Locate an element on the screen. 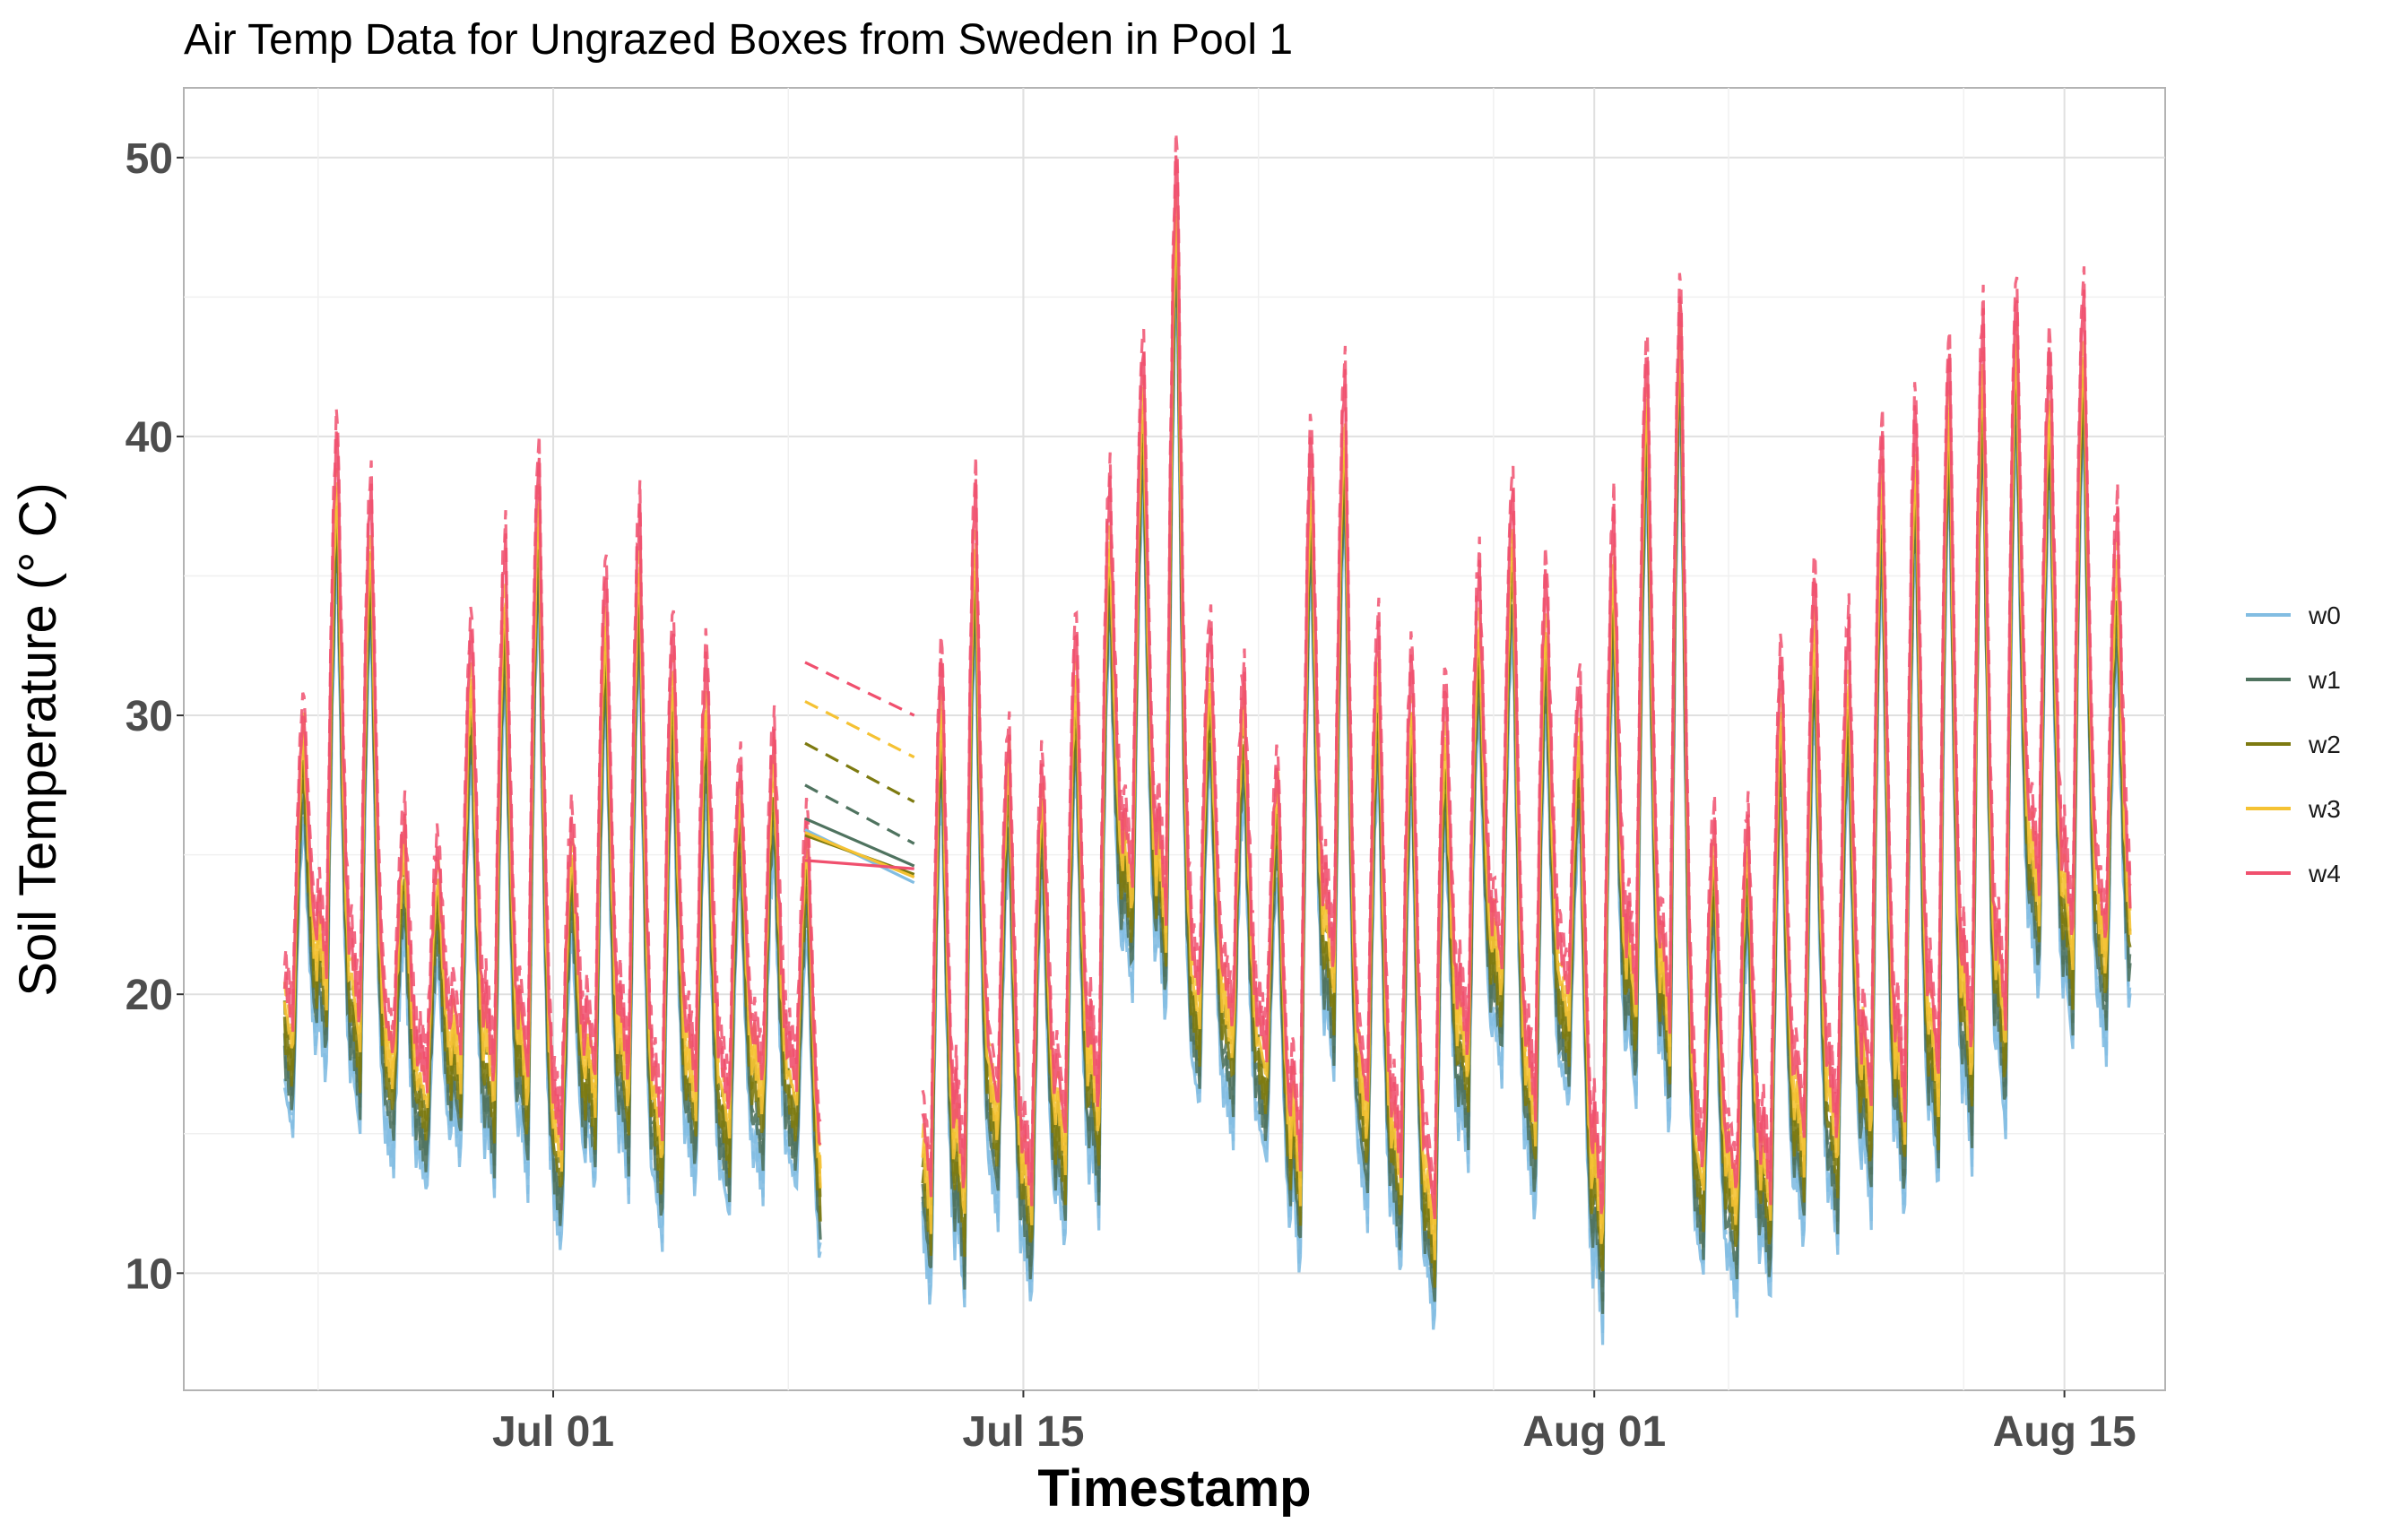 The width and height of the screenshot is (2392, 1540). legend-label-w4: w4 is located at coordinates (2324, 874).